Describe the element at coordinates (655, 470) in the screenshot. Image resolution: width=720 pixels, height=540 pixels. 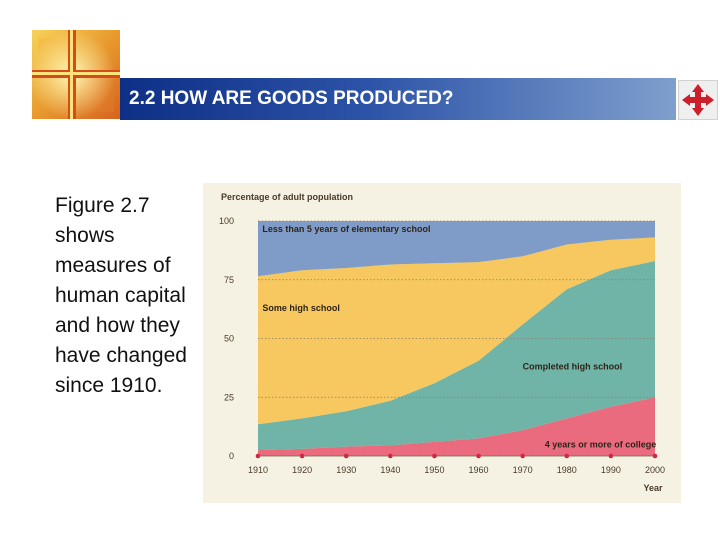
I see `x-tick-label: 2000` at that location.